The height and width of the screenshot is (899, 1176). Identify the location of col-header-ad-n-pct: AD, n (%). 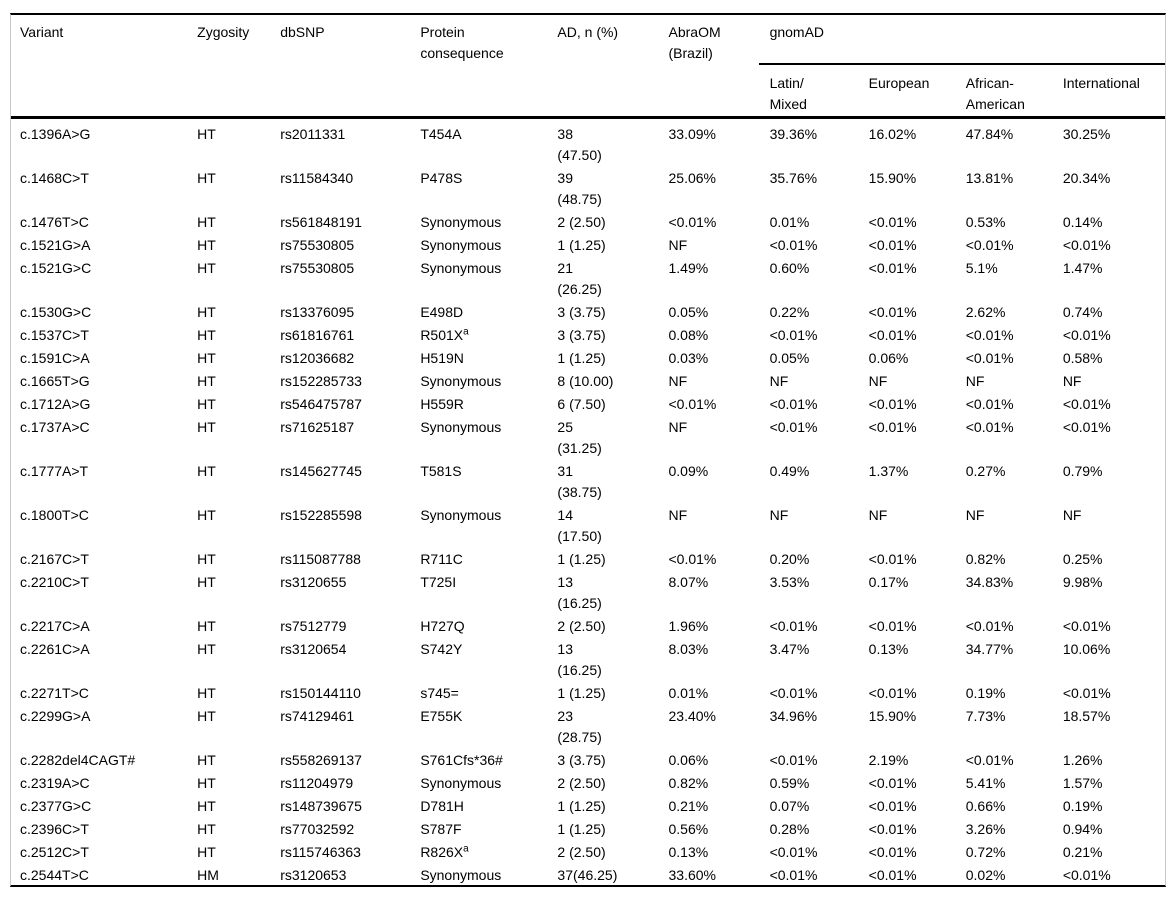
(602, 67).